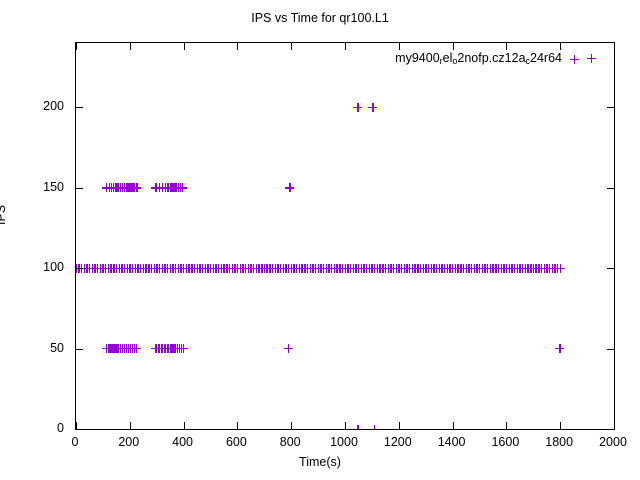 The width and height of the screenshot is (640, 480). What do you see at coordinates (505, 442) in the screenshot?
I see `x-tick-label: 1600` at bounding box center [505, 442].